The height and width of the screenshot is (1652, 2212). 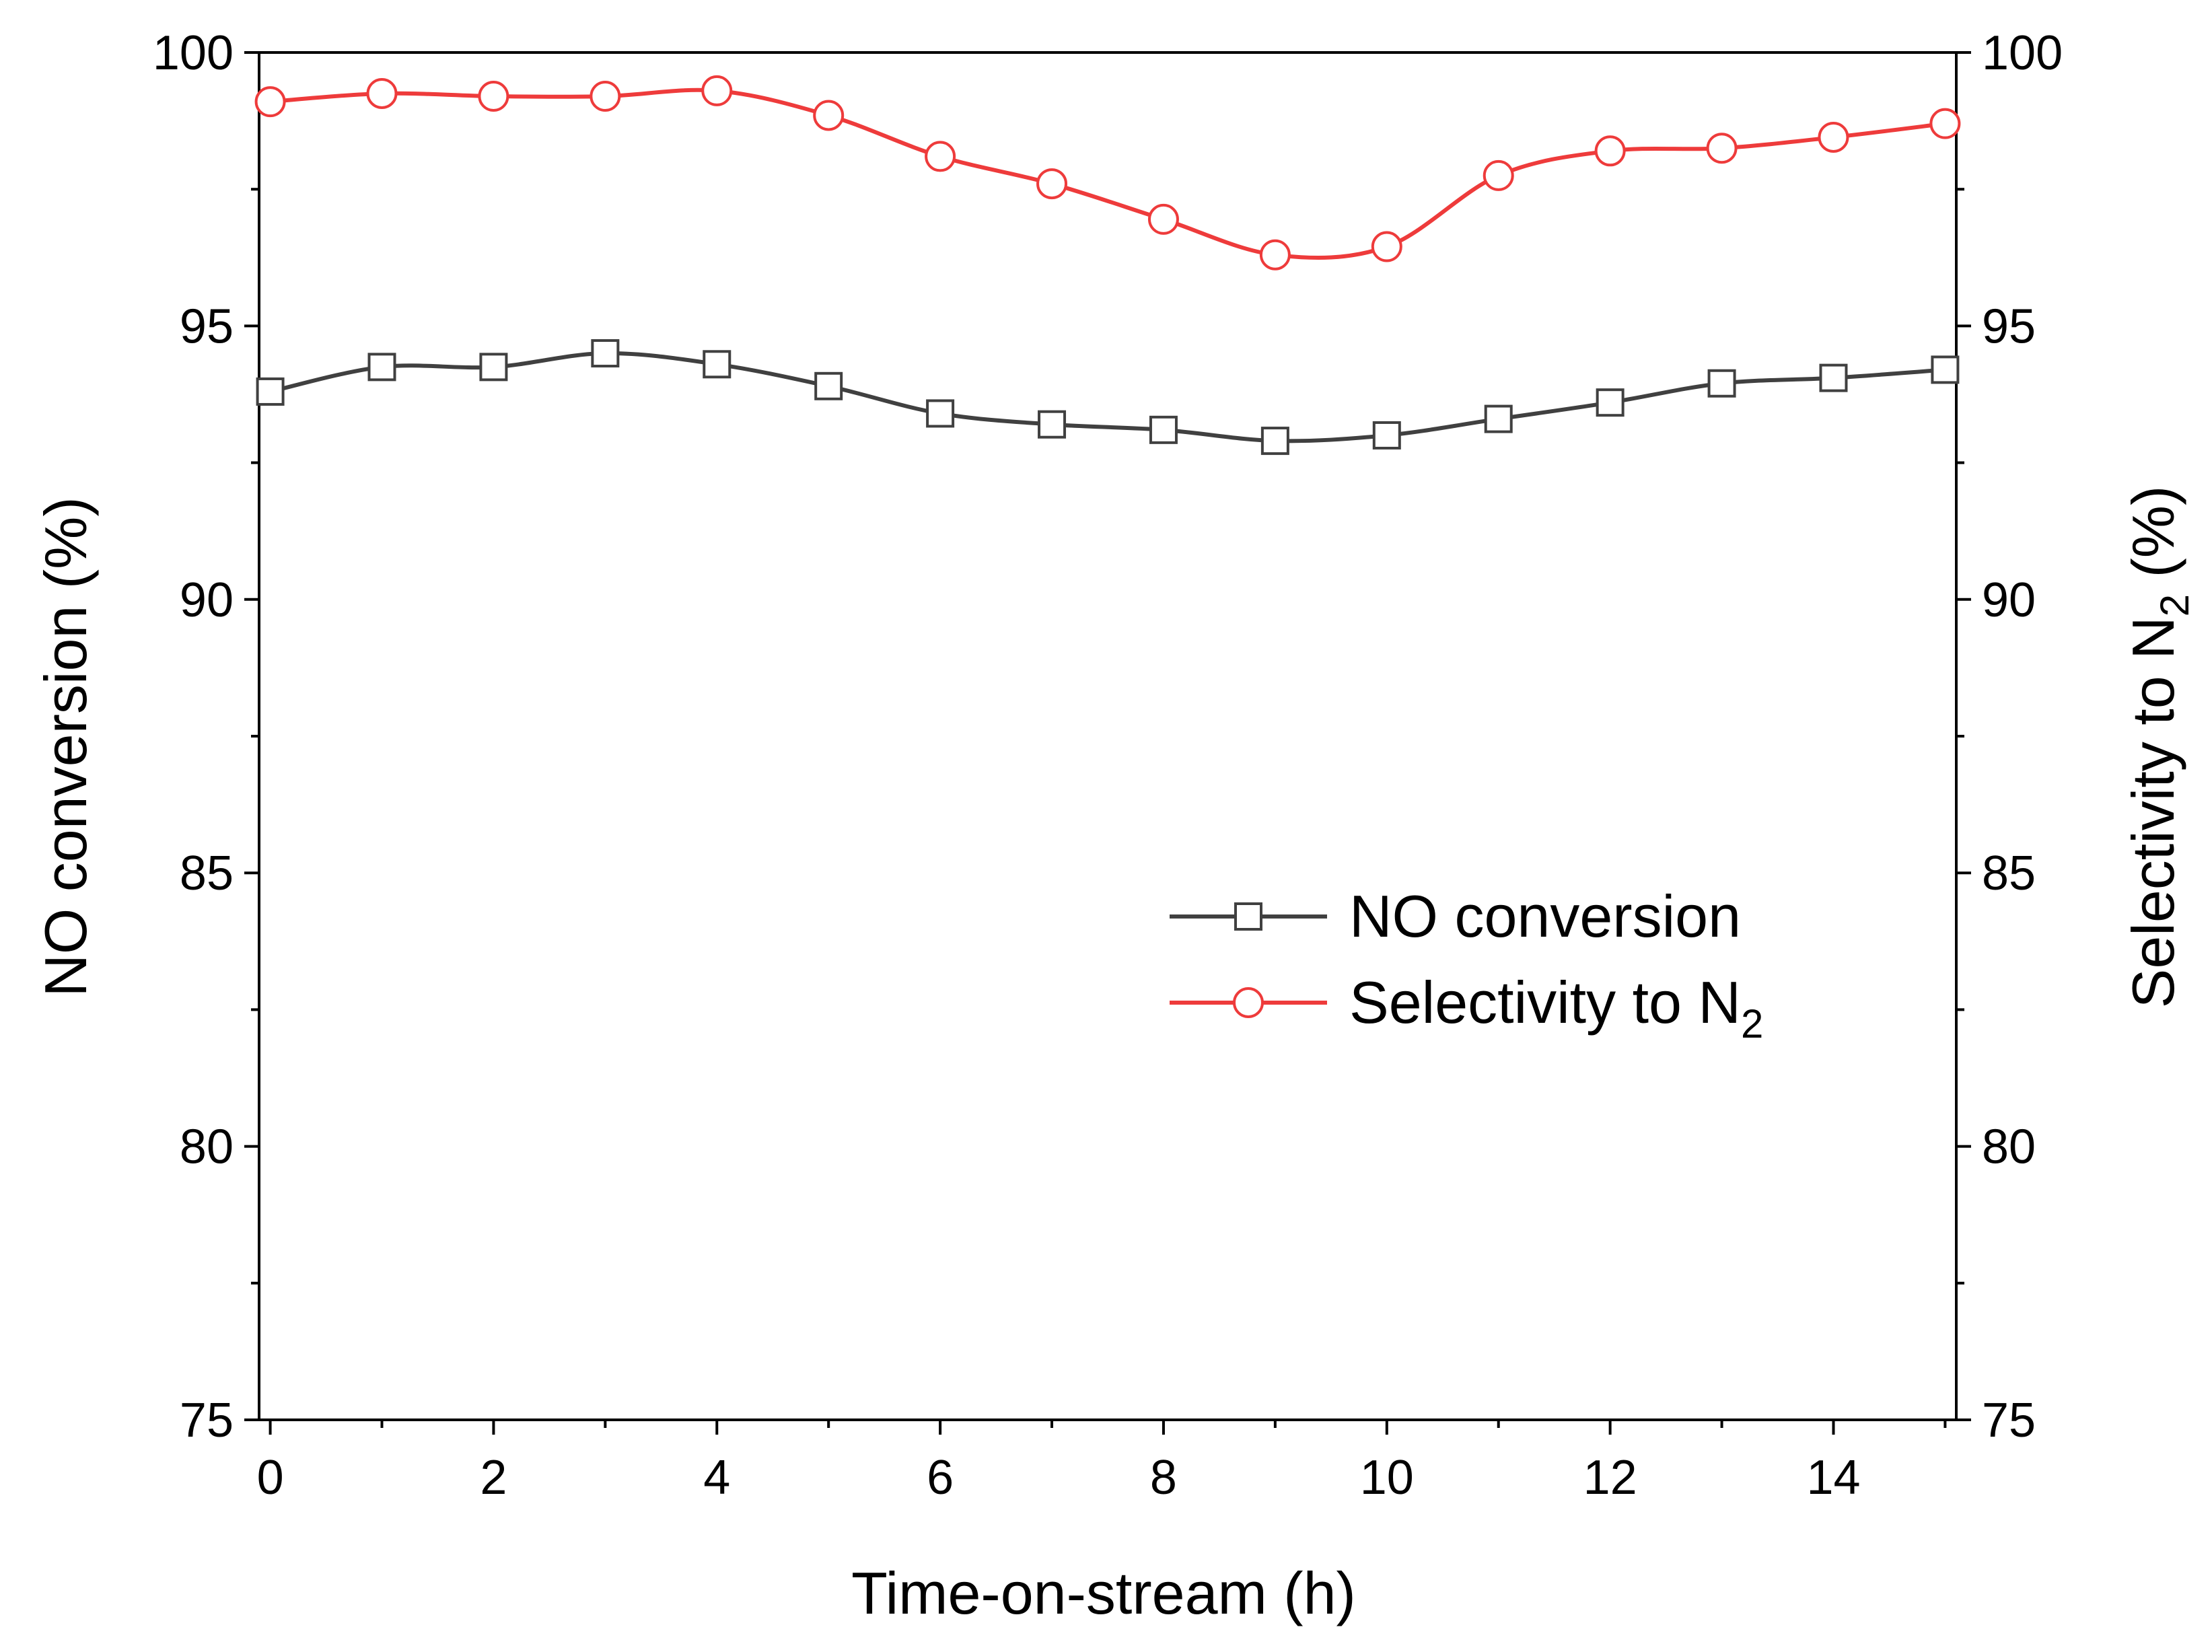 I want to click on y-axis-right-title: Selectivity to N2 (%), so click(x=2158, y=747).